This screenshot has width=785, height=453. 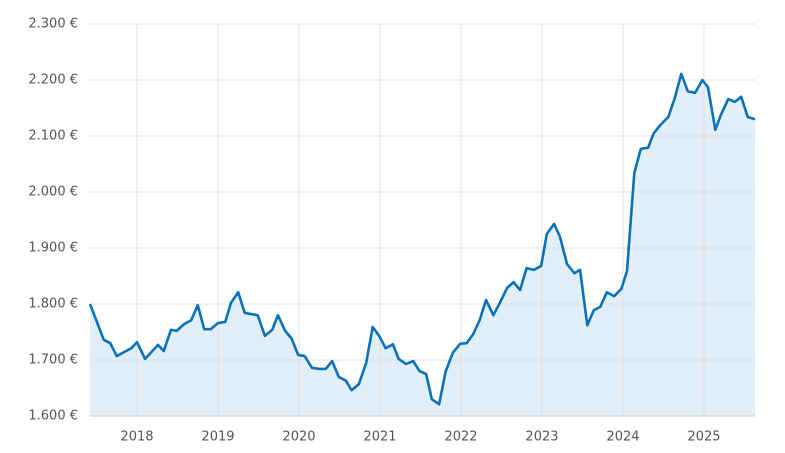 What do you see at coordinates (53, 416) in the screenshot?
I see `y-tick-label: 1.600 €` at bounding box center [53, 416].